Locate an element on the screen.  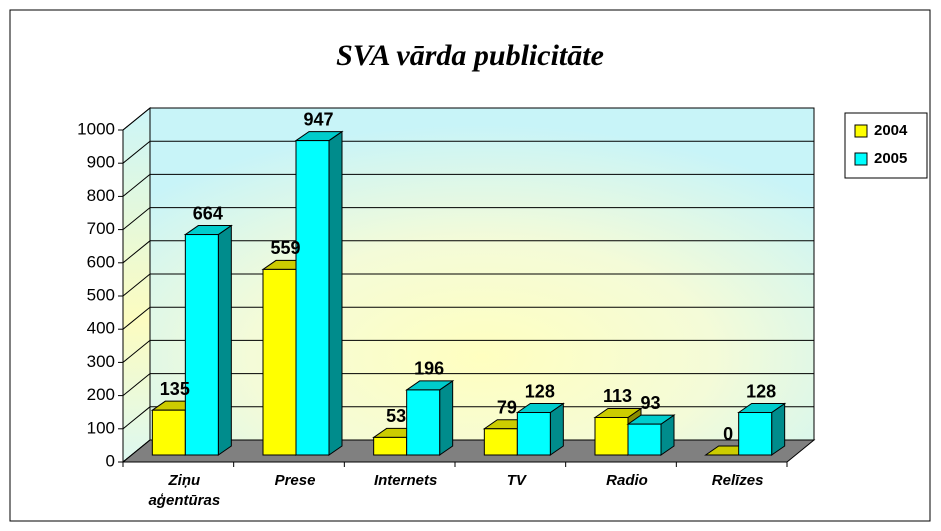
chart-title: SVA vārda publicitāte is located at coordinates (470, 55).